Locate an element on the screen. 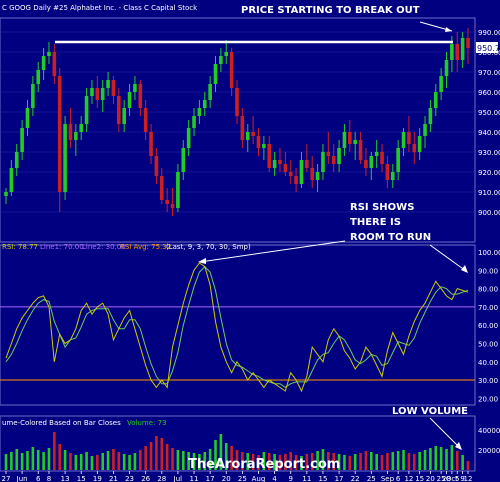 This screenshot has width=500, height=482. rsi-legend-line2: Line2: 30.00 is located at coordinates (104, 247).